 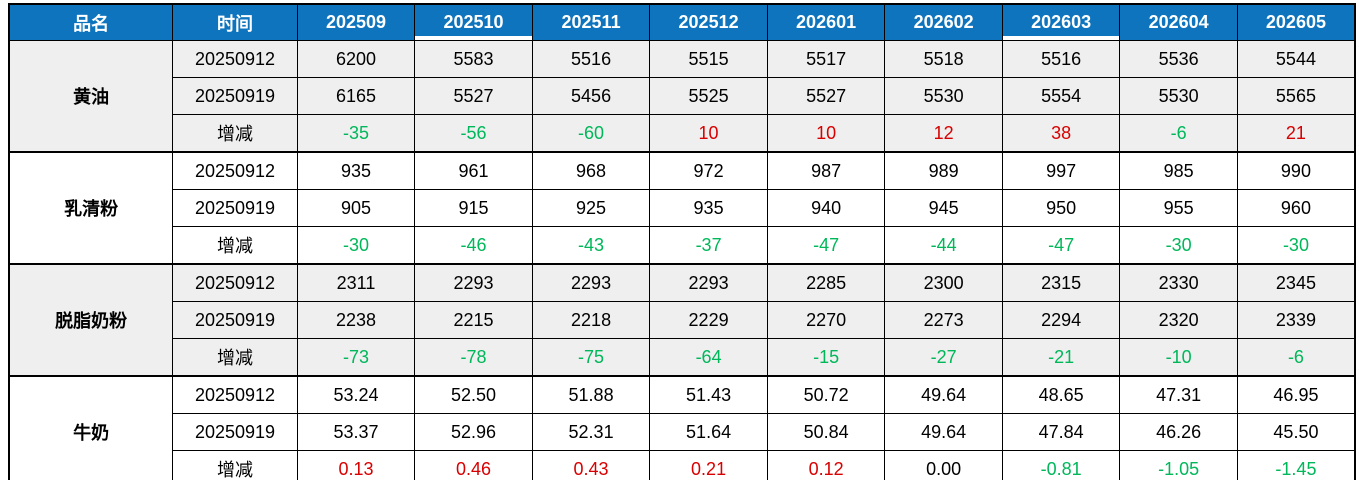 What do you see at coordinates (1296, 282) in the screenshot?
I see `price-value-cell: 2345` at bounding box center [1296, 282].